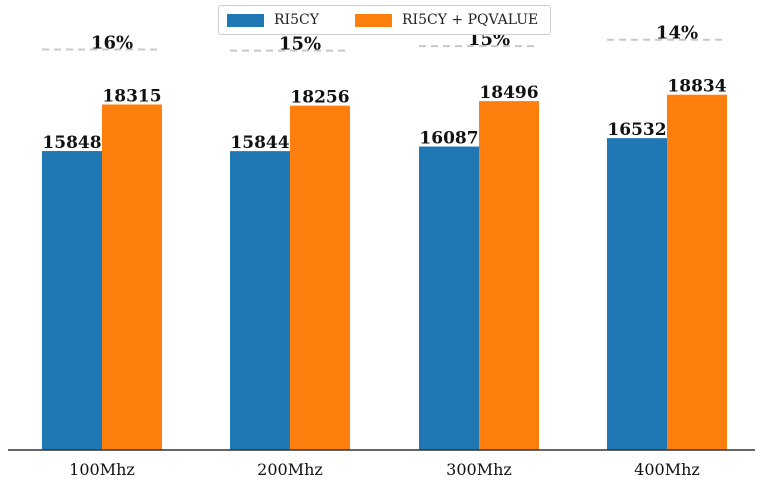 The image size is (758, 479). Describe the element at coordinates (448, 139) in the screenshot. I see `data-label-ri5cy-300mhz: 16087` at that location.